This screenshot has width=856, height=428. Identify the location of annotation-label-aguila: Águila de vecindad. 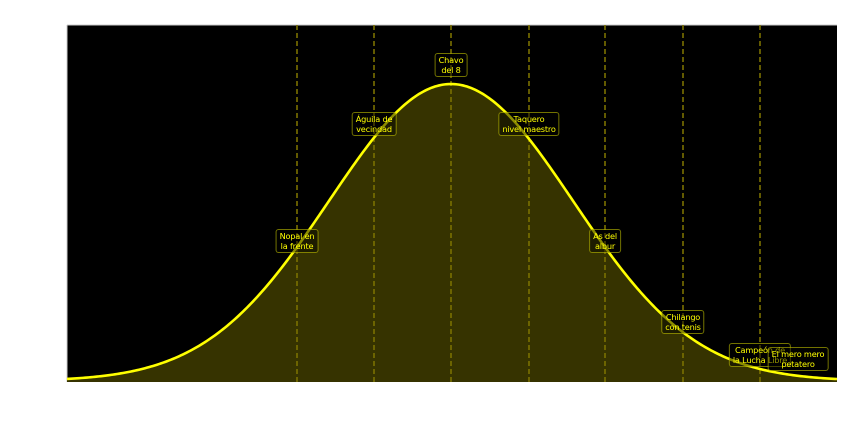
(374, 124).